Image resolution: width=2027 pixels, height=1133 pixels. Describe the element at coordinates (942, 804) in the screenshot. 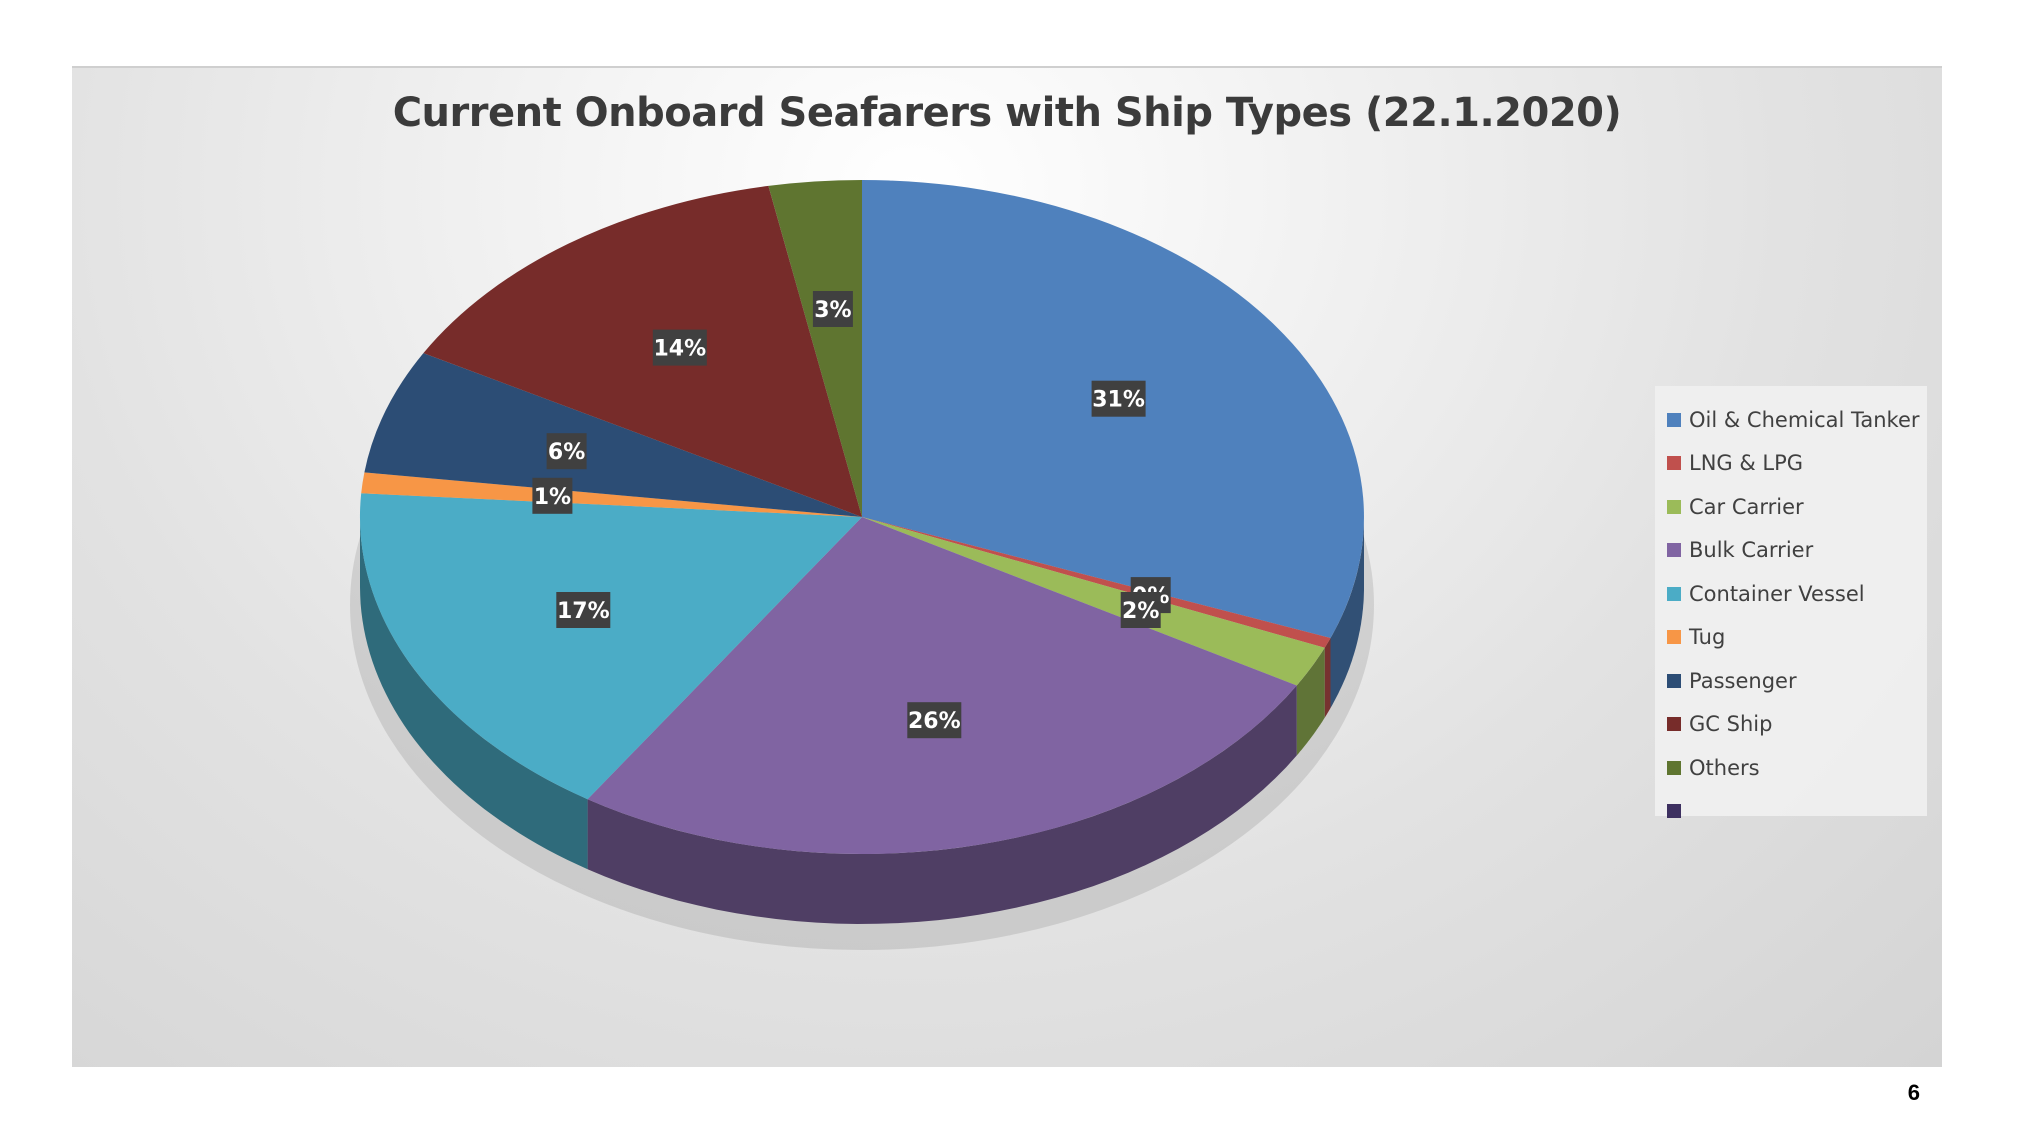

I see `pie-side-bulk-carrier` at that location.